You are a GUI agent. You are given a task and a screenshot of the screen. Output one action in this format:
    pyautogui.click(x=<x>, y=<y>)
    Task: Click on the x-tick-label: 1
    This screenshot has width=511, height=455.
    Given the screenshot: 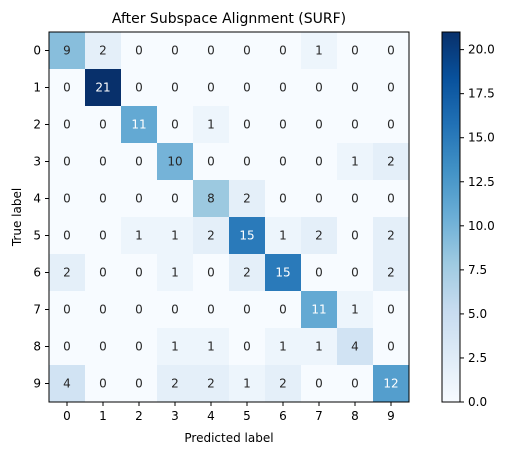 What is the action you would take?
    pyautogui.click(x=103, y=416)
    